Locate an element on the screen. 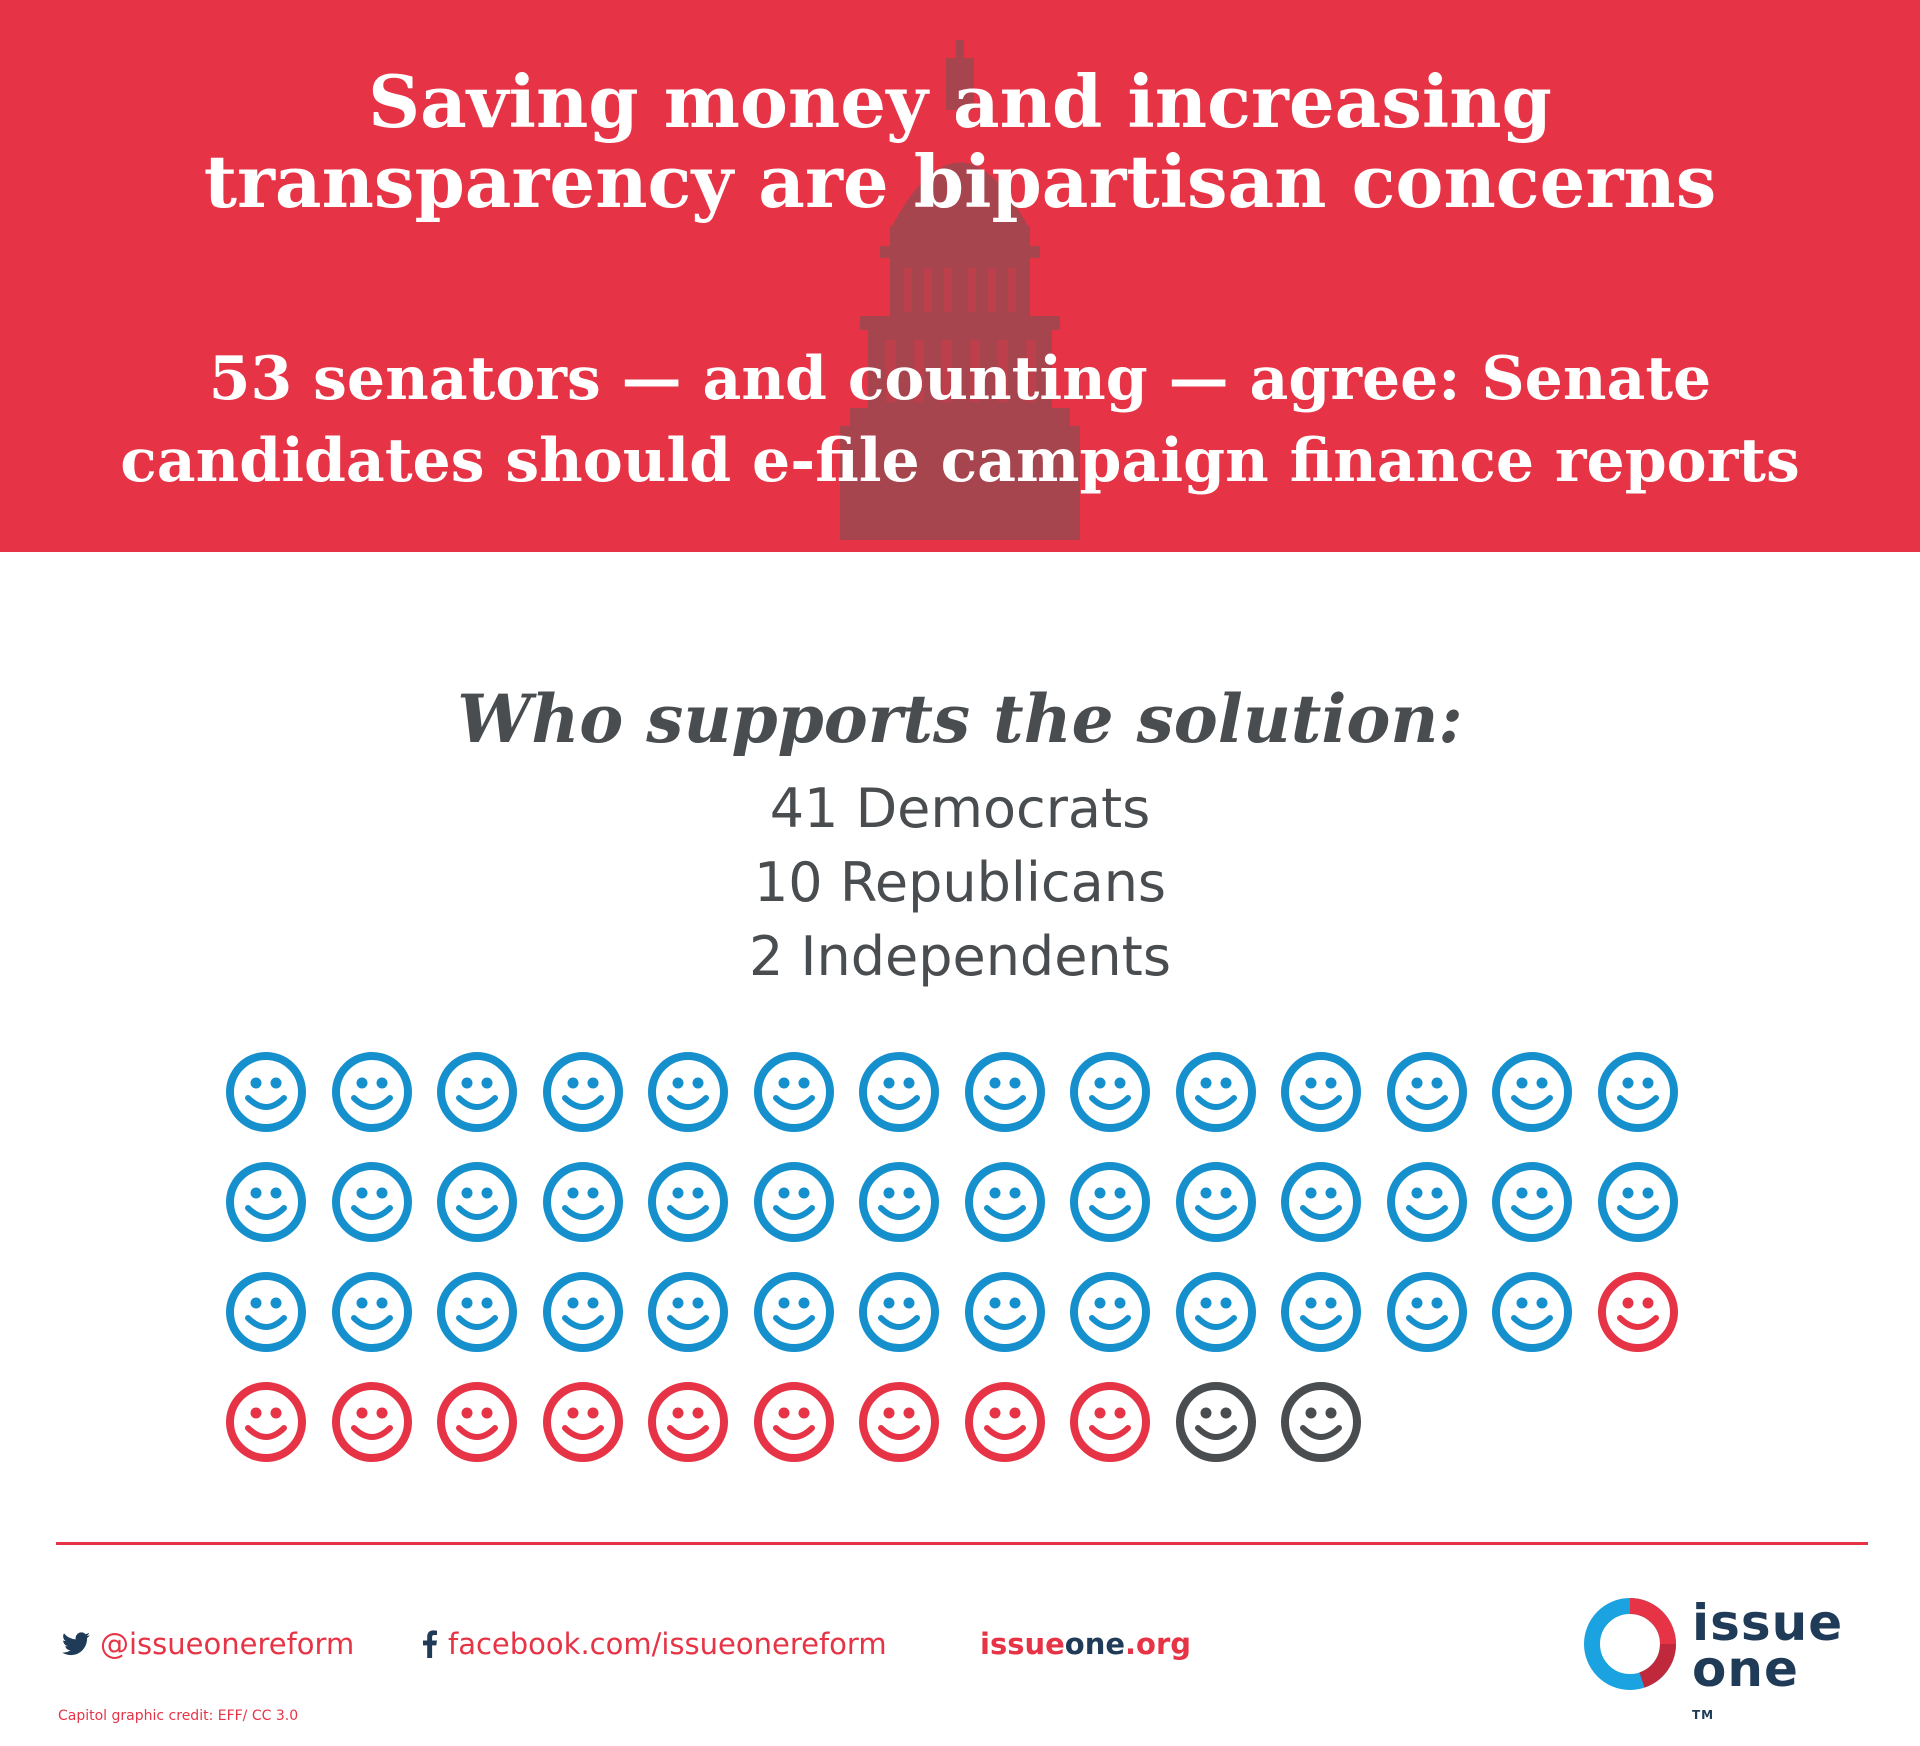 Image resolution: width=1920 pixels, height=1746 pixels. facebook-link: facebook.com/issueonereform is located at coordinates (654, 1644).